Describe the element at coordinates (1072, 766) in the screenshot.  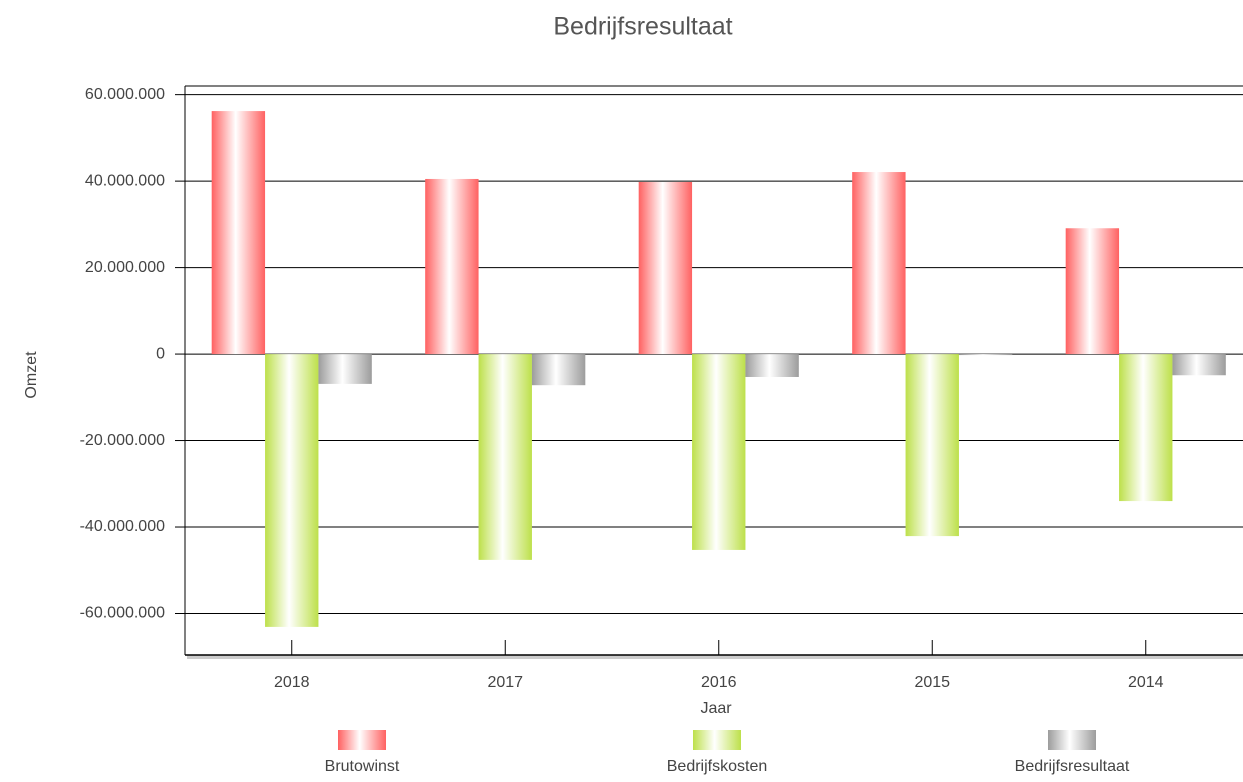
I see `legend-label: Bedrijfsresultaat` at that location.